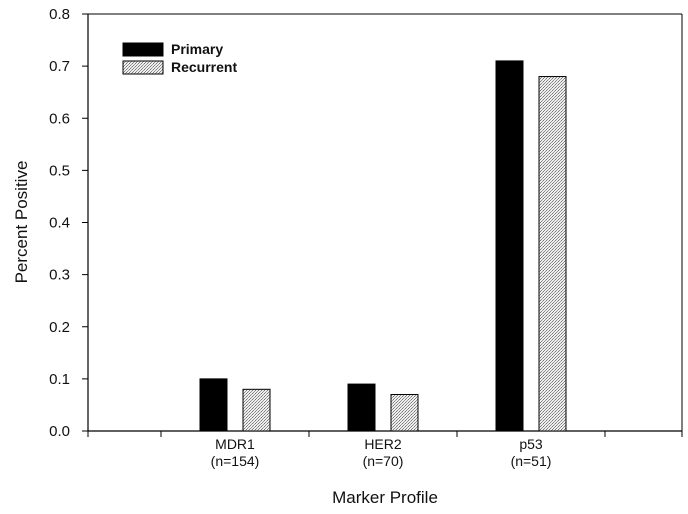 The height and width of the screenshot is (514, 688). What do you see at coordinates (59, 275) in the screenshot?
I see `y-tick-label: 0.3` at bounding box center [59, 275].